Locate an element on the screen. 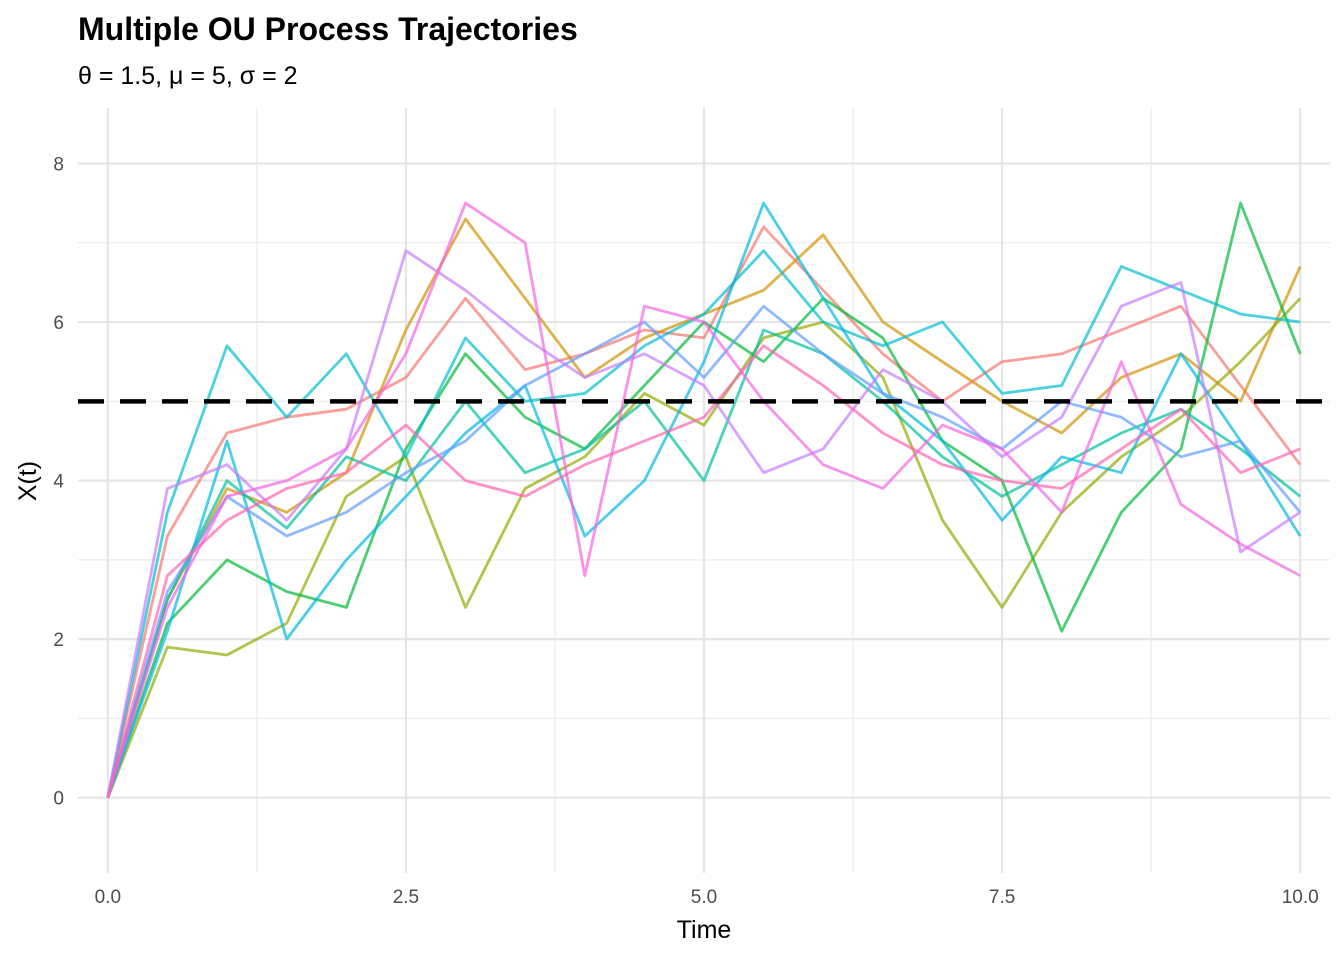  y-tick-label: 0 is located at coordinates (58, 799).